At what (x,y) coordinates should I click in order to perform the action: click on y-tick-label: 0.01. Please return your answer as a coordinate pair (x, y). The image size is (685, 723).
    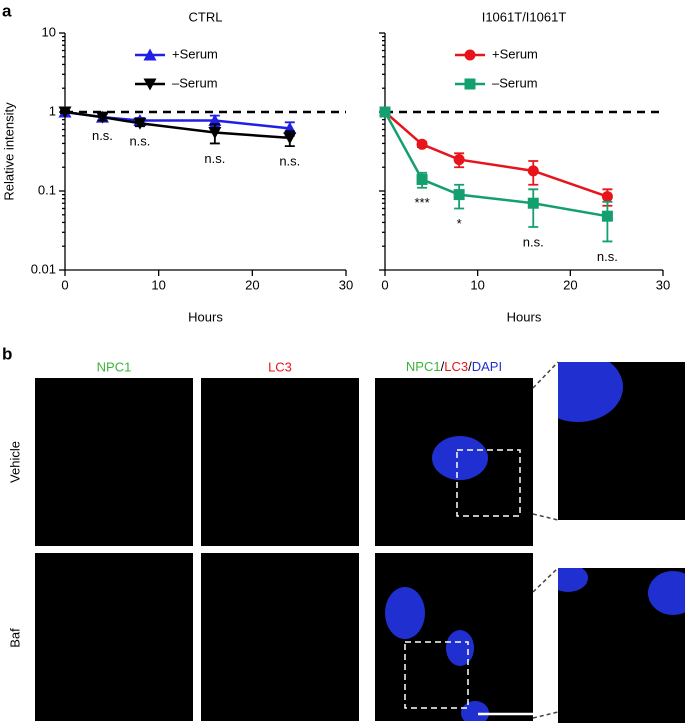
    Looking at the image, I should click on (43, 268).